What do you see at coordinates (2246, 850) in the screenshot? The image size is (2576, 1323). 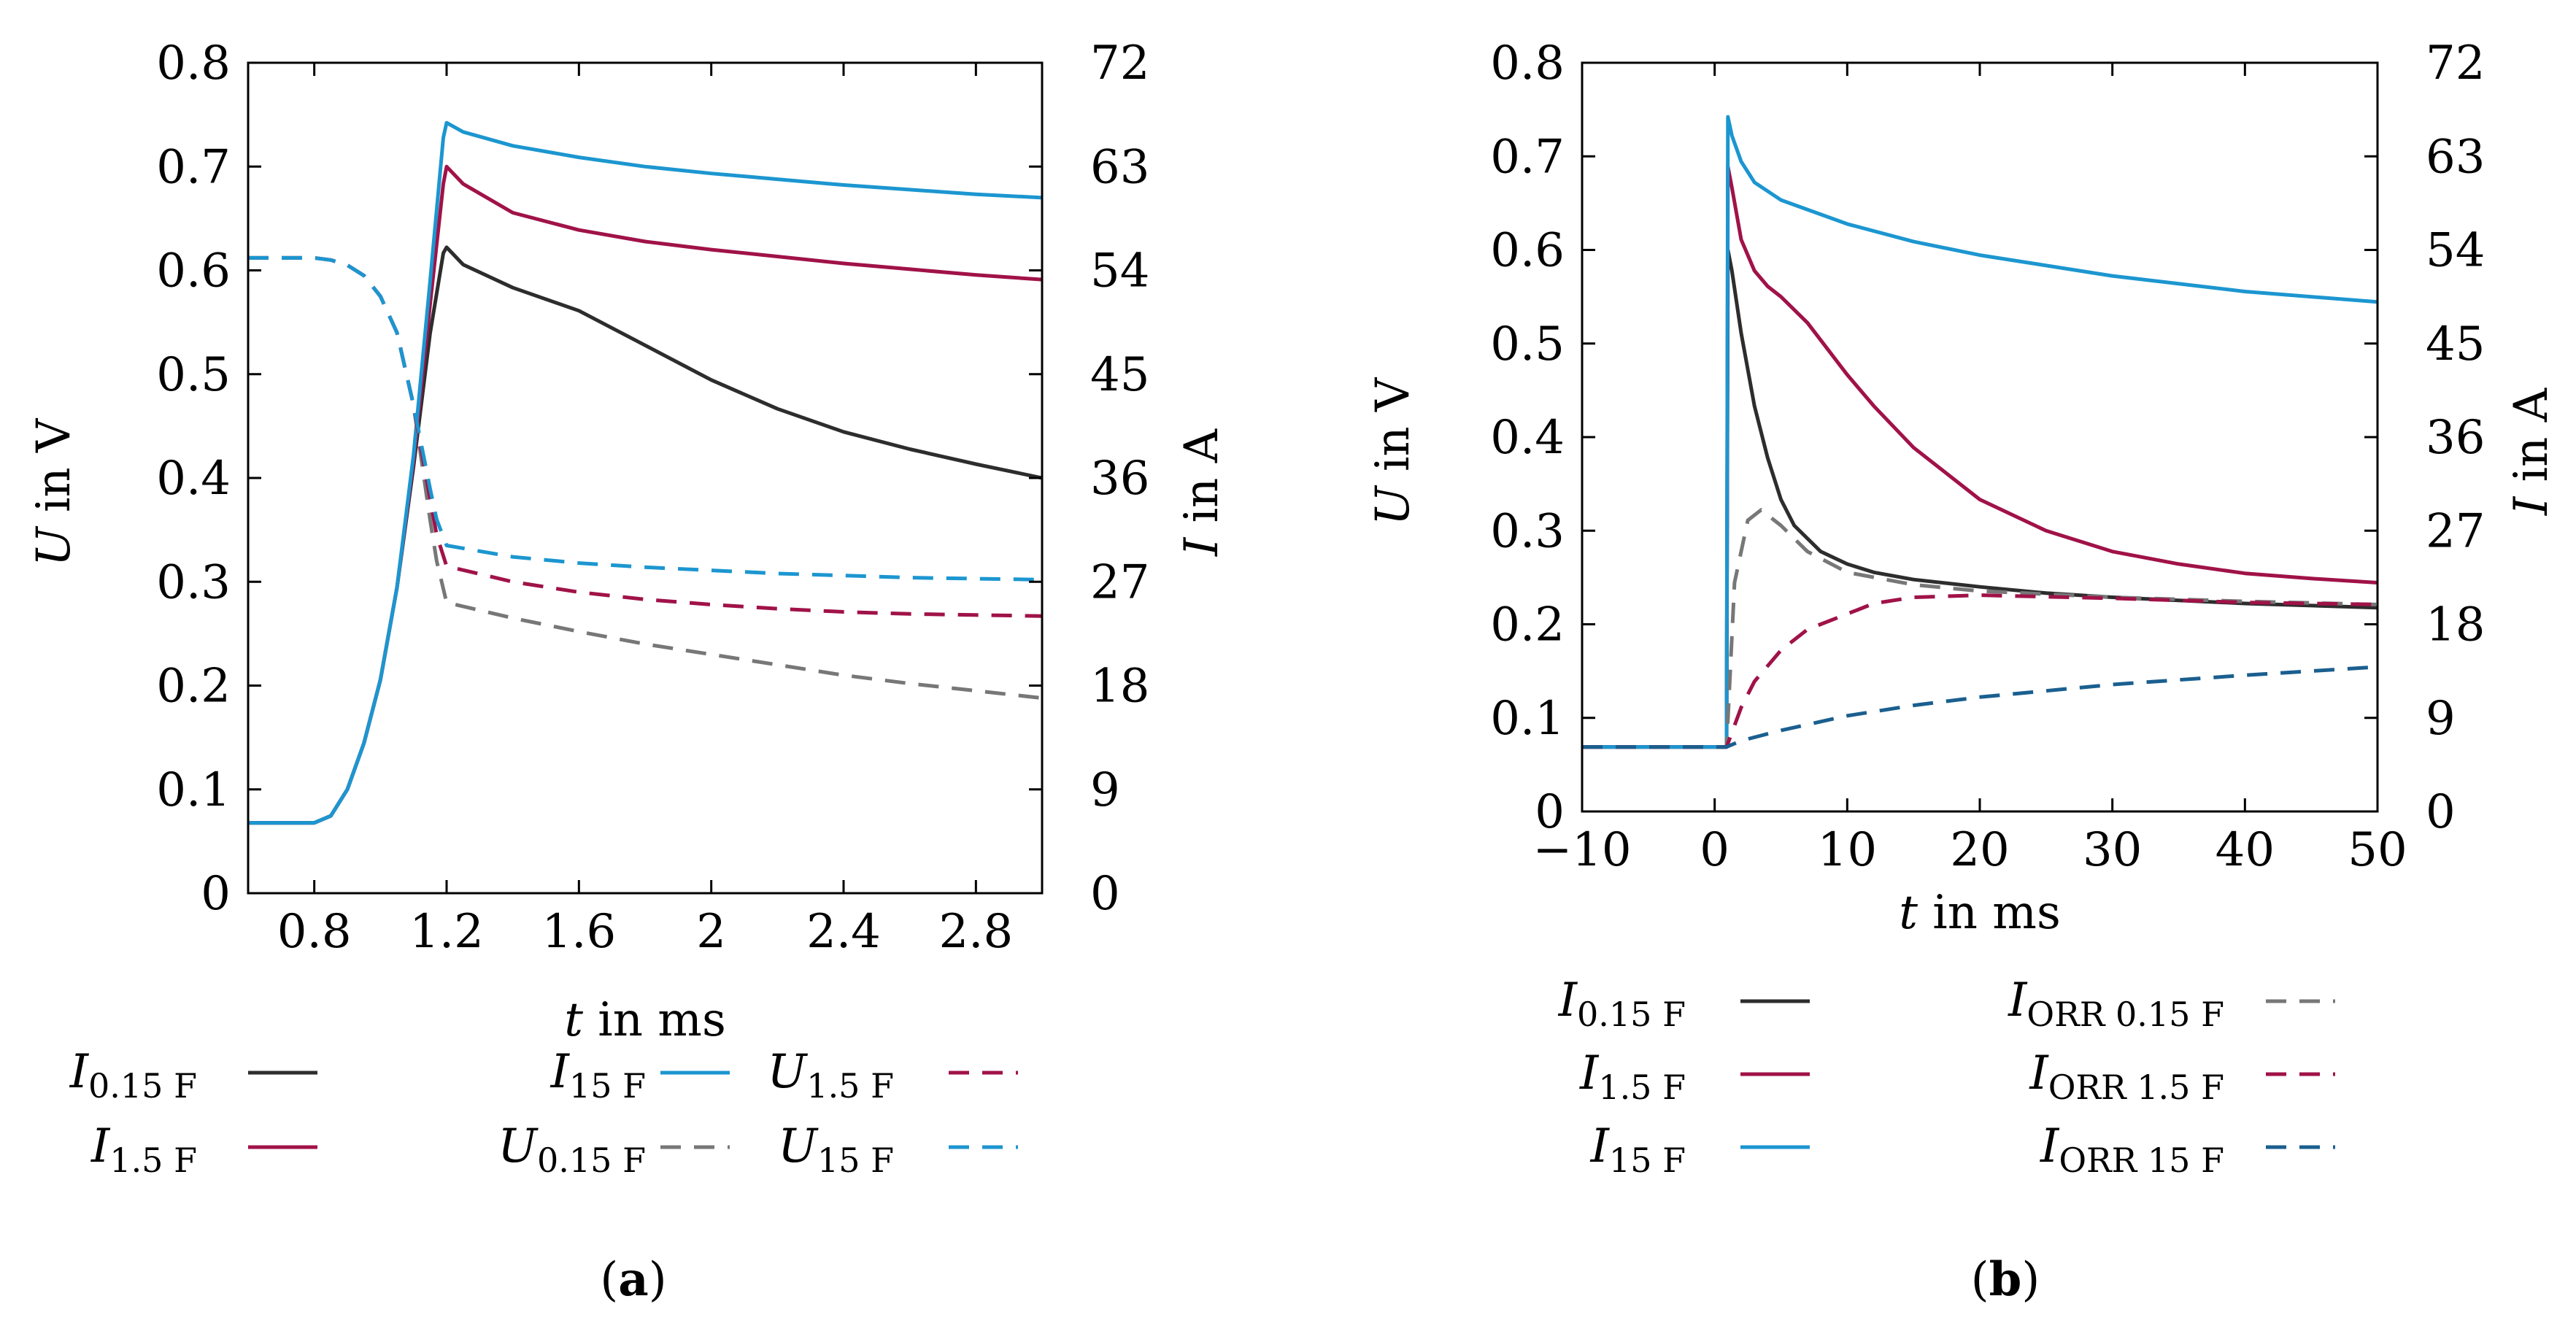 I see `x-tick-label: 40` at bounding box center [2246, 850].